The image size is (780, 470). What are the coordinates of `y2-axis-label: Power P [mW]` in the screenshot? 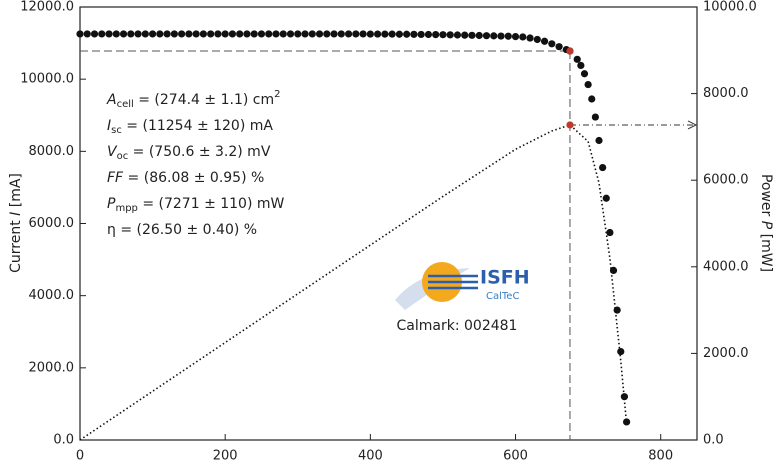 It's located at (766, 223).